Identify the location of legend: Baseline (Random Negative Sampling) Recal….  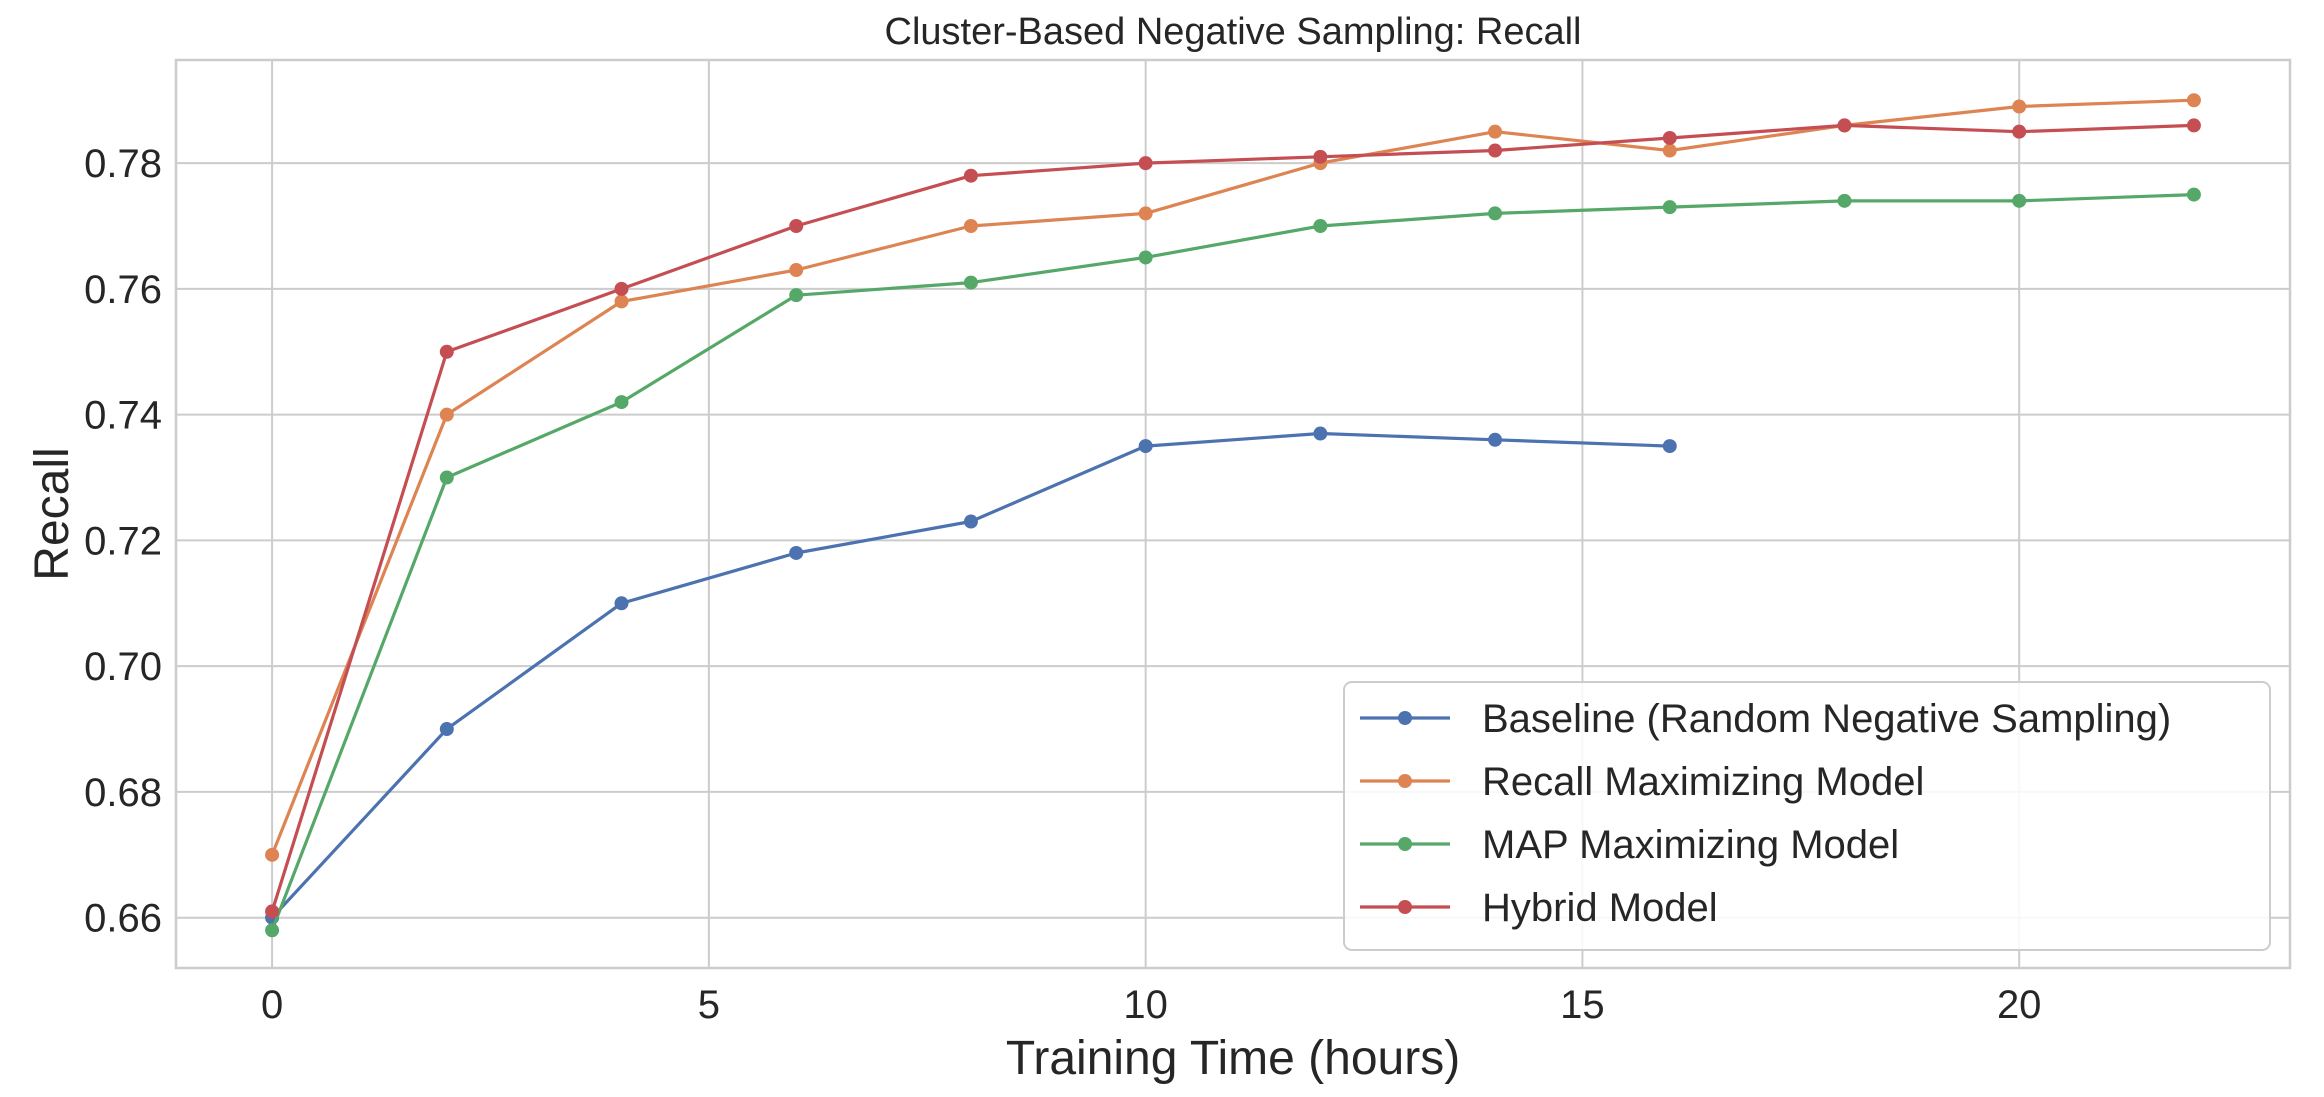
(1807, 816).